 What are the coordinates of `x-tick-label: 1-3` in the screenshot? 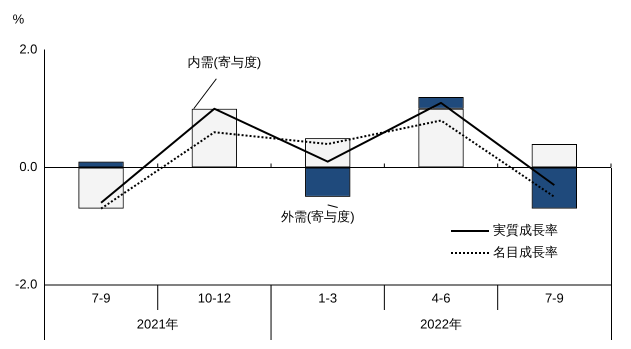 It's located at (328, 298).